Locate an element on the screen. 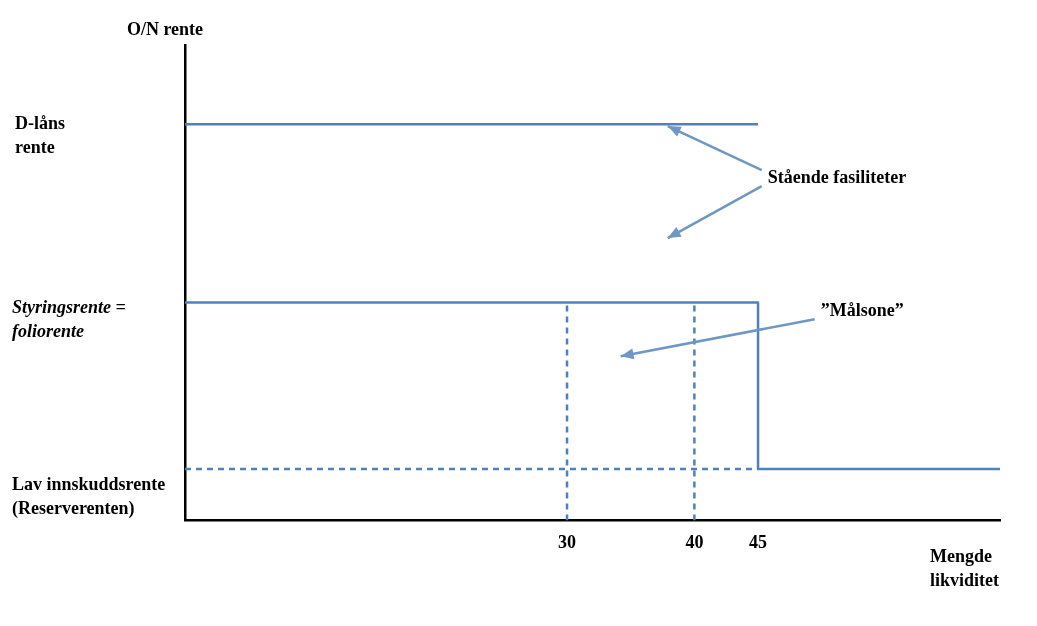 The width and height of the screenshot is (1037, 626). text: Lav innskuddsrente (Reserverenten) is located at coordinates (89, 496).